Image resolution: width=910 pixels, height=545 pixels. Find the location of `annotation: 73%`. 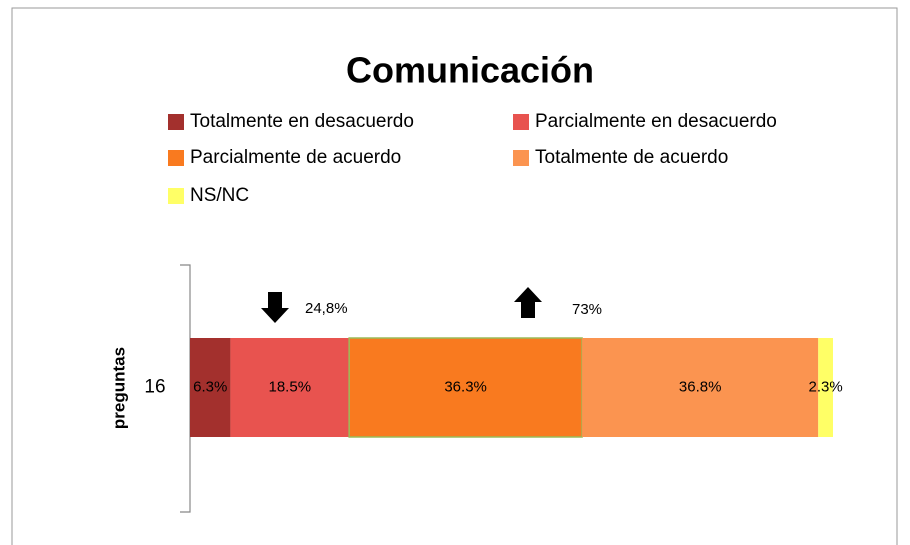

annotation: 73% is located at coordinates (587, 309).